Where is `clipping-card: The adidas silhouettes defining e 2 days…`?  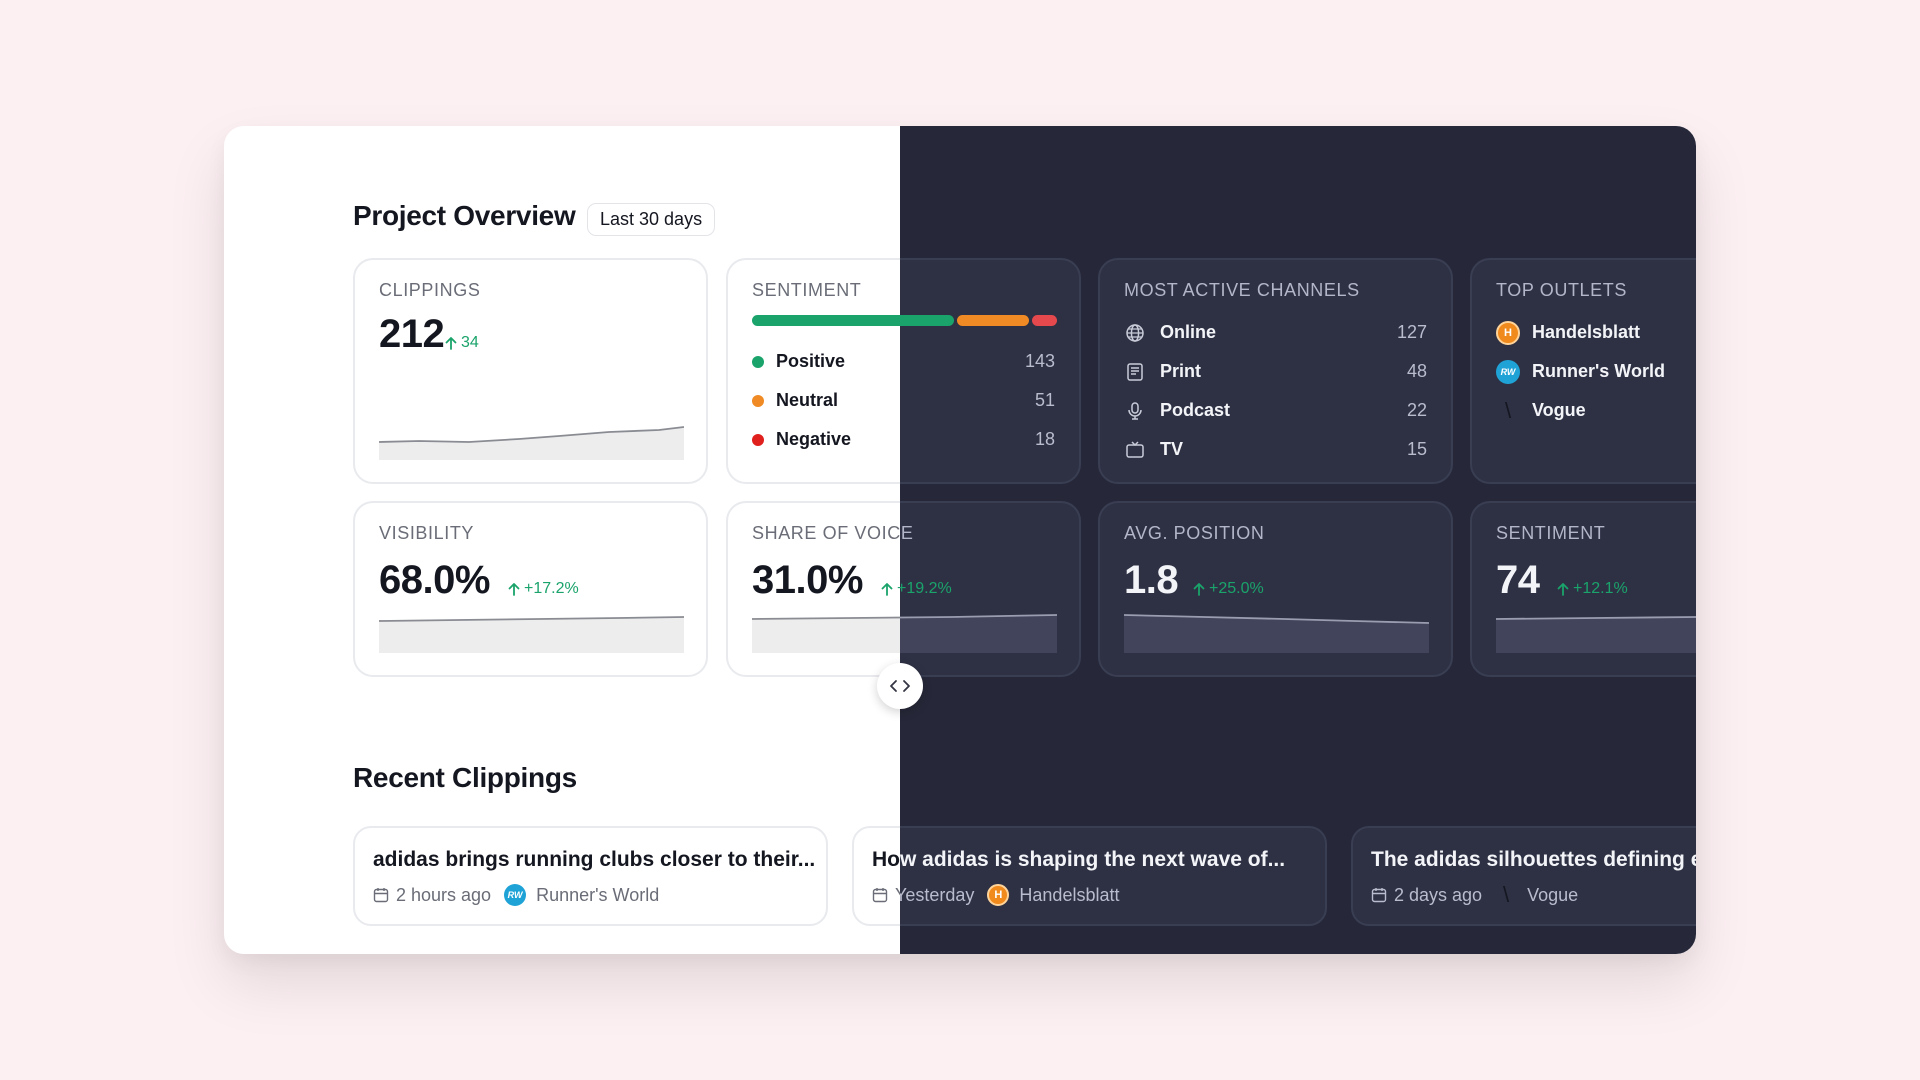 clipping-card: The adidas silhouettes defining e 2 days… is located at coordinates (1523, 876).